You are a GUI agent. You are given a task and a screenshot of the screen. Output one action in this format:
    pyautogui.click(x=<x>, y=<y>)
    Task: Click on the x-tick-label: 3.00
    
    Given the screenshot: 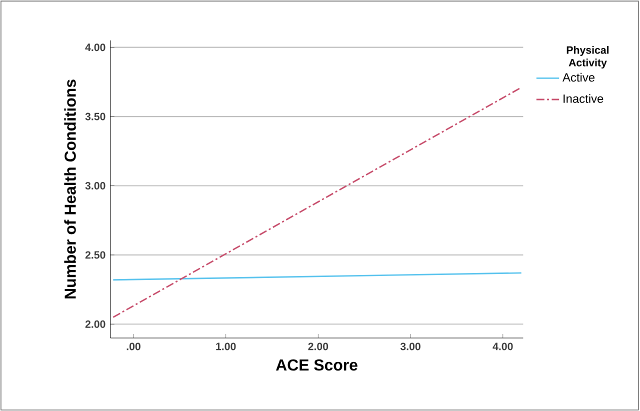 What is the action you would take?
    pyautogui.click(x=410, y=346)
    